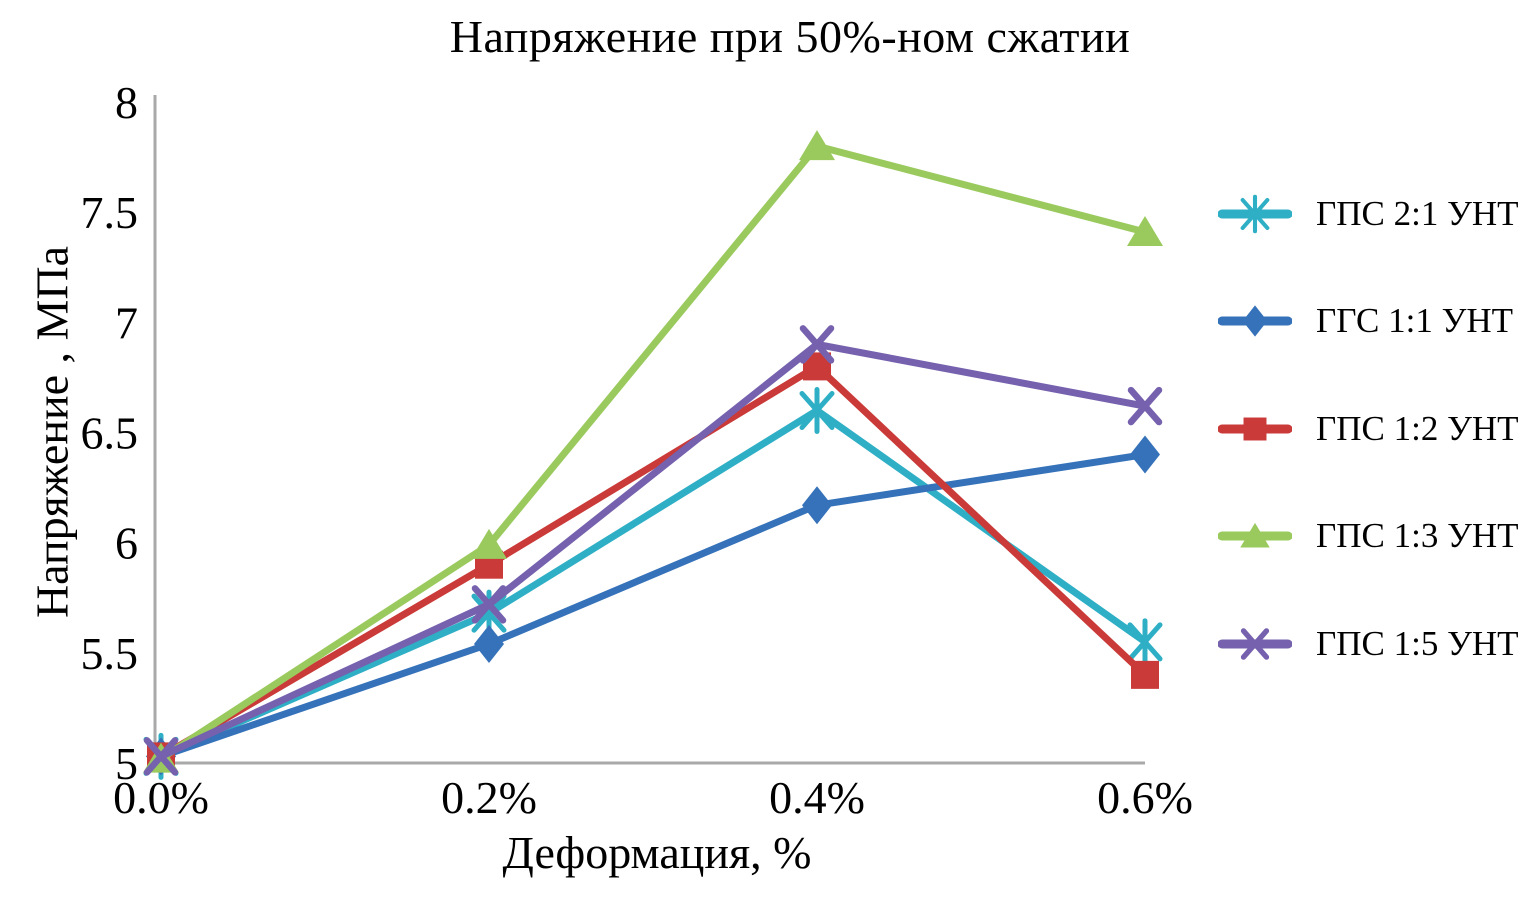 Image resolution: width=1535 pixels, height=900 pixels. I want to click on legend-item-3: ГПС 1:2 УНТ, so click(1368, 429).